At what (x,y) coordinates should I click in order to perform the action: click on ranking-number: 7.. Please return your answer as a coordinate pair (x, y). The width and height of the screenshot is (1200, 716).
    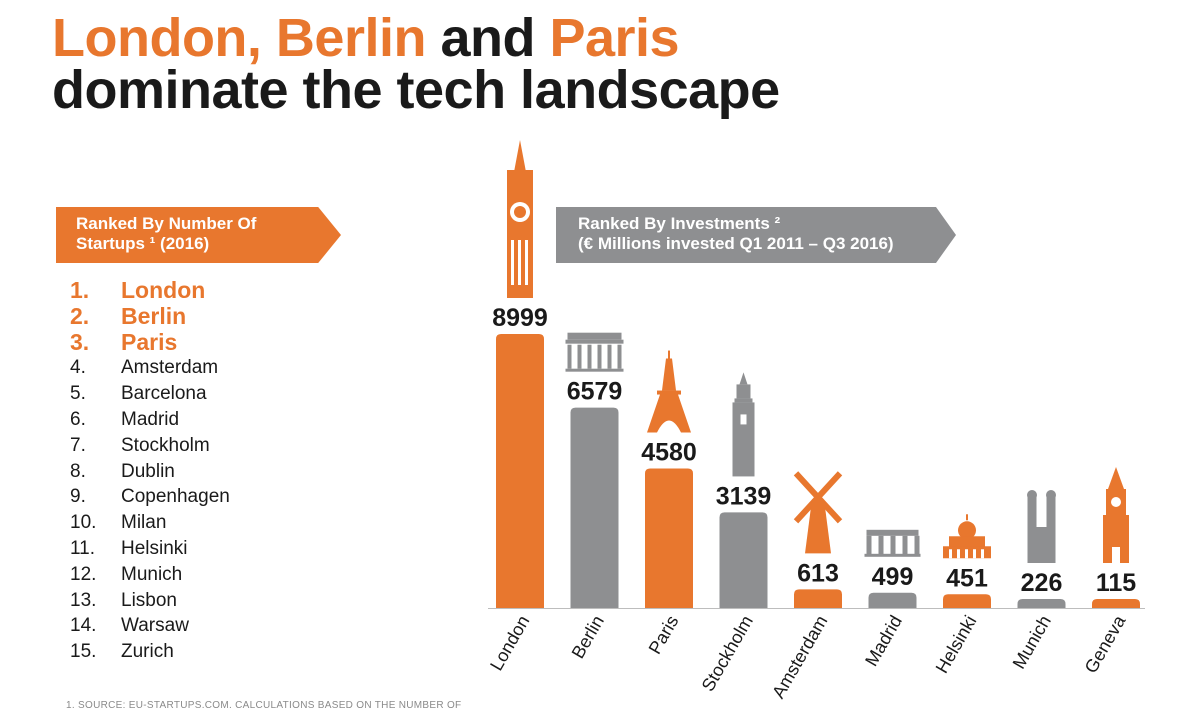
    Looking at the image, I should click on (78, 445).